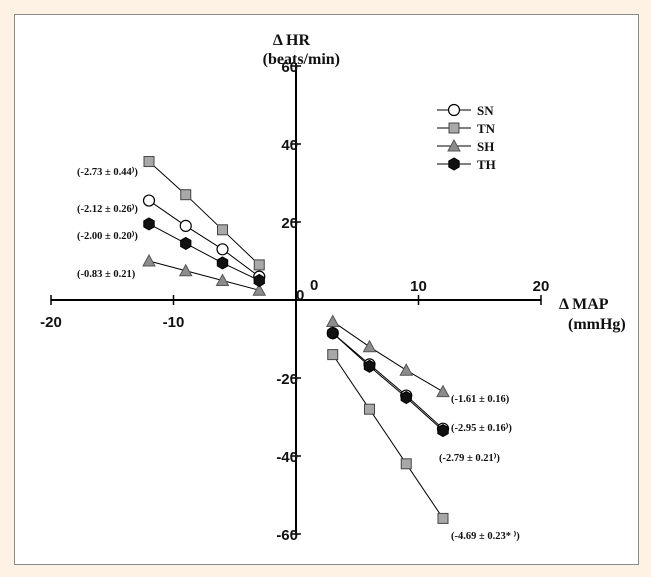 The width and height of the screenshot is (651, 577). I want to click on y-tick-label: -20, so click(287, 379).